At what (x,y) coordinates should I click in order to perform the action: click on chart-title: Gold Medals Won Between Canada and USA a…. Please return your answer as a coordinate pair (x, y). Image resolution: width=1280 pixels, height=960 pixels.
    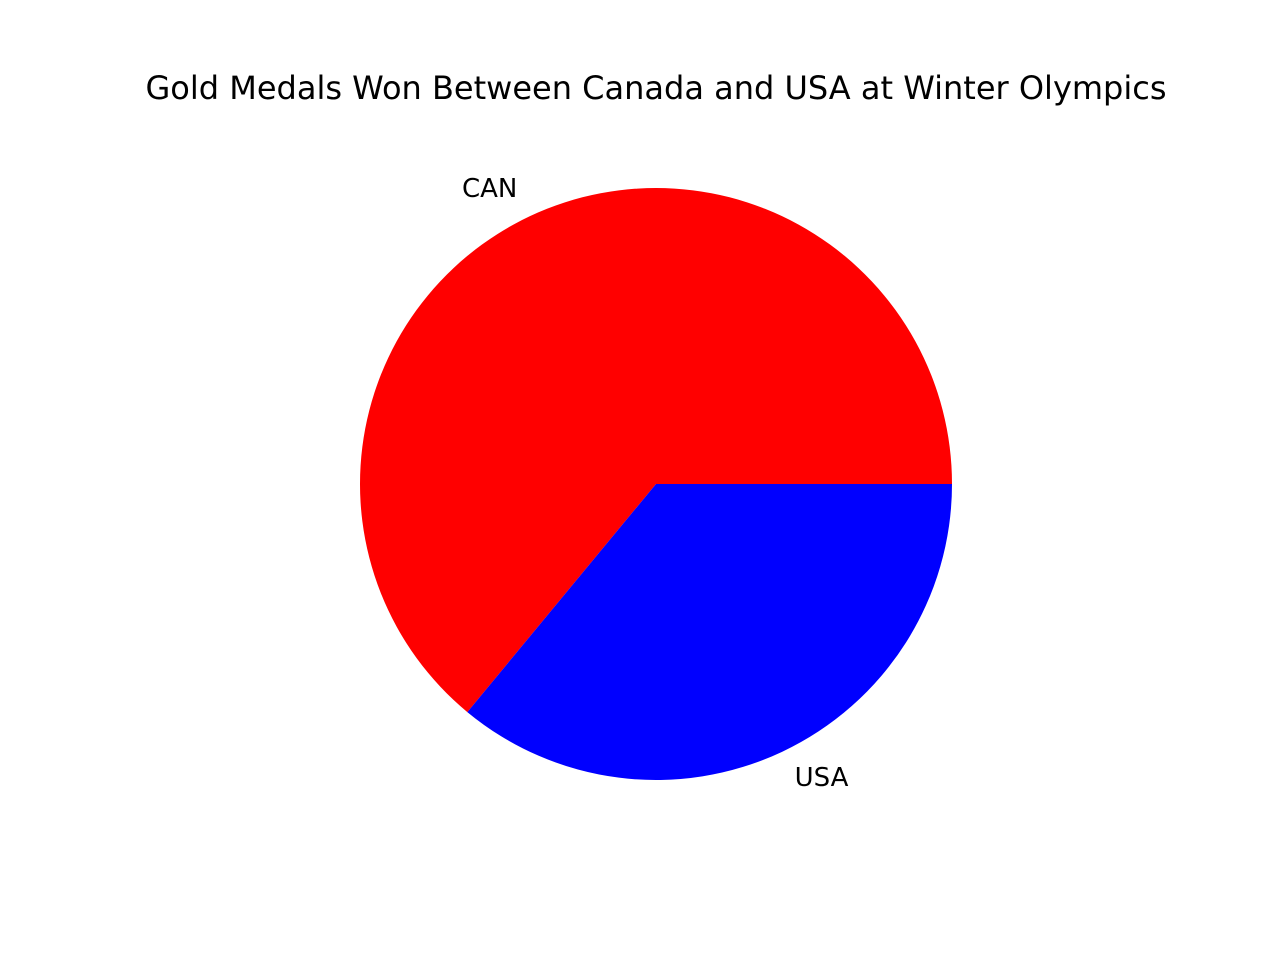
    Looking at the image, I should click on (655, 88).